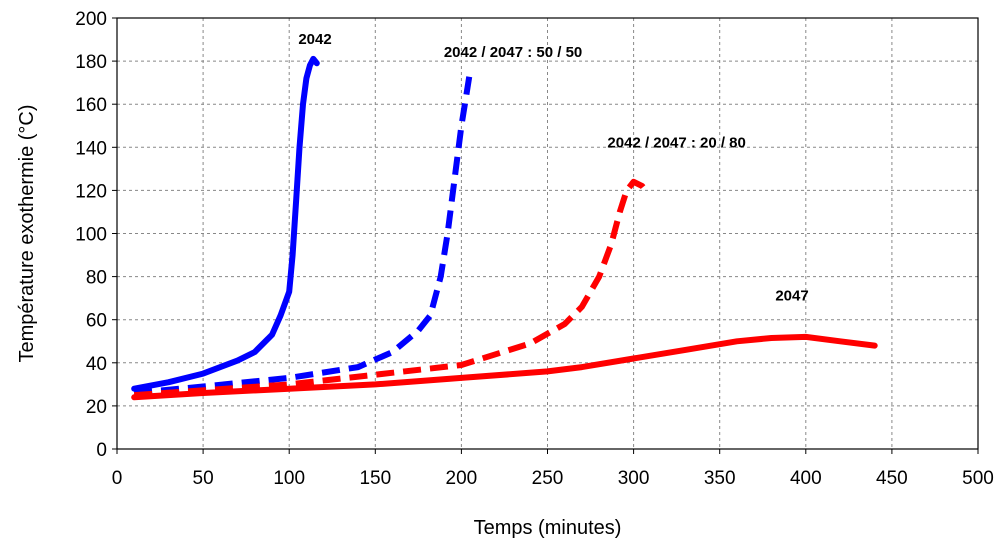 This screenshot has width=1006, height=546. Describe the element at coordinates (314, 39) in the screenshot. I see `annotation-label: 2042` at that location.